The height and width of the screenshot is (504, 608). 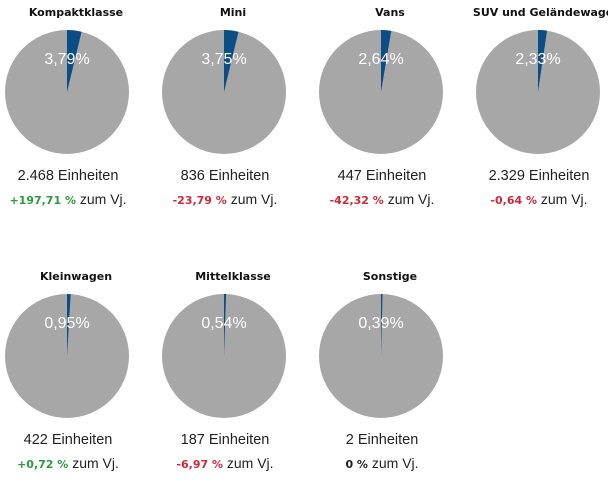 What do you see at coordinates (233, 276) in the screenshot?
I see `chart-title: Mittelklasse` at bounding box center [233, 276].